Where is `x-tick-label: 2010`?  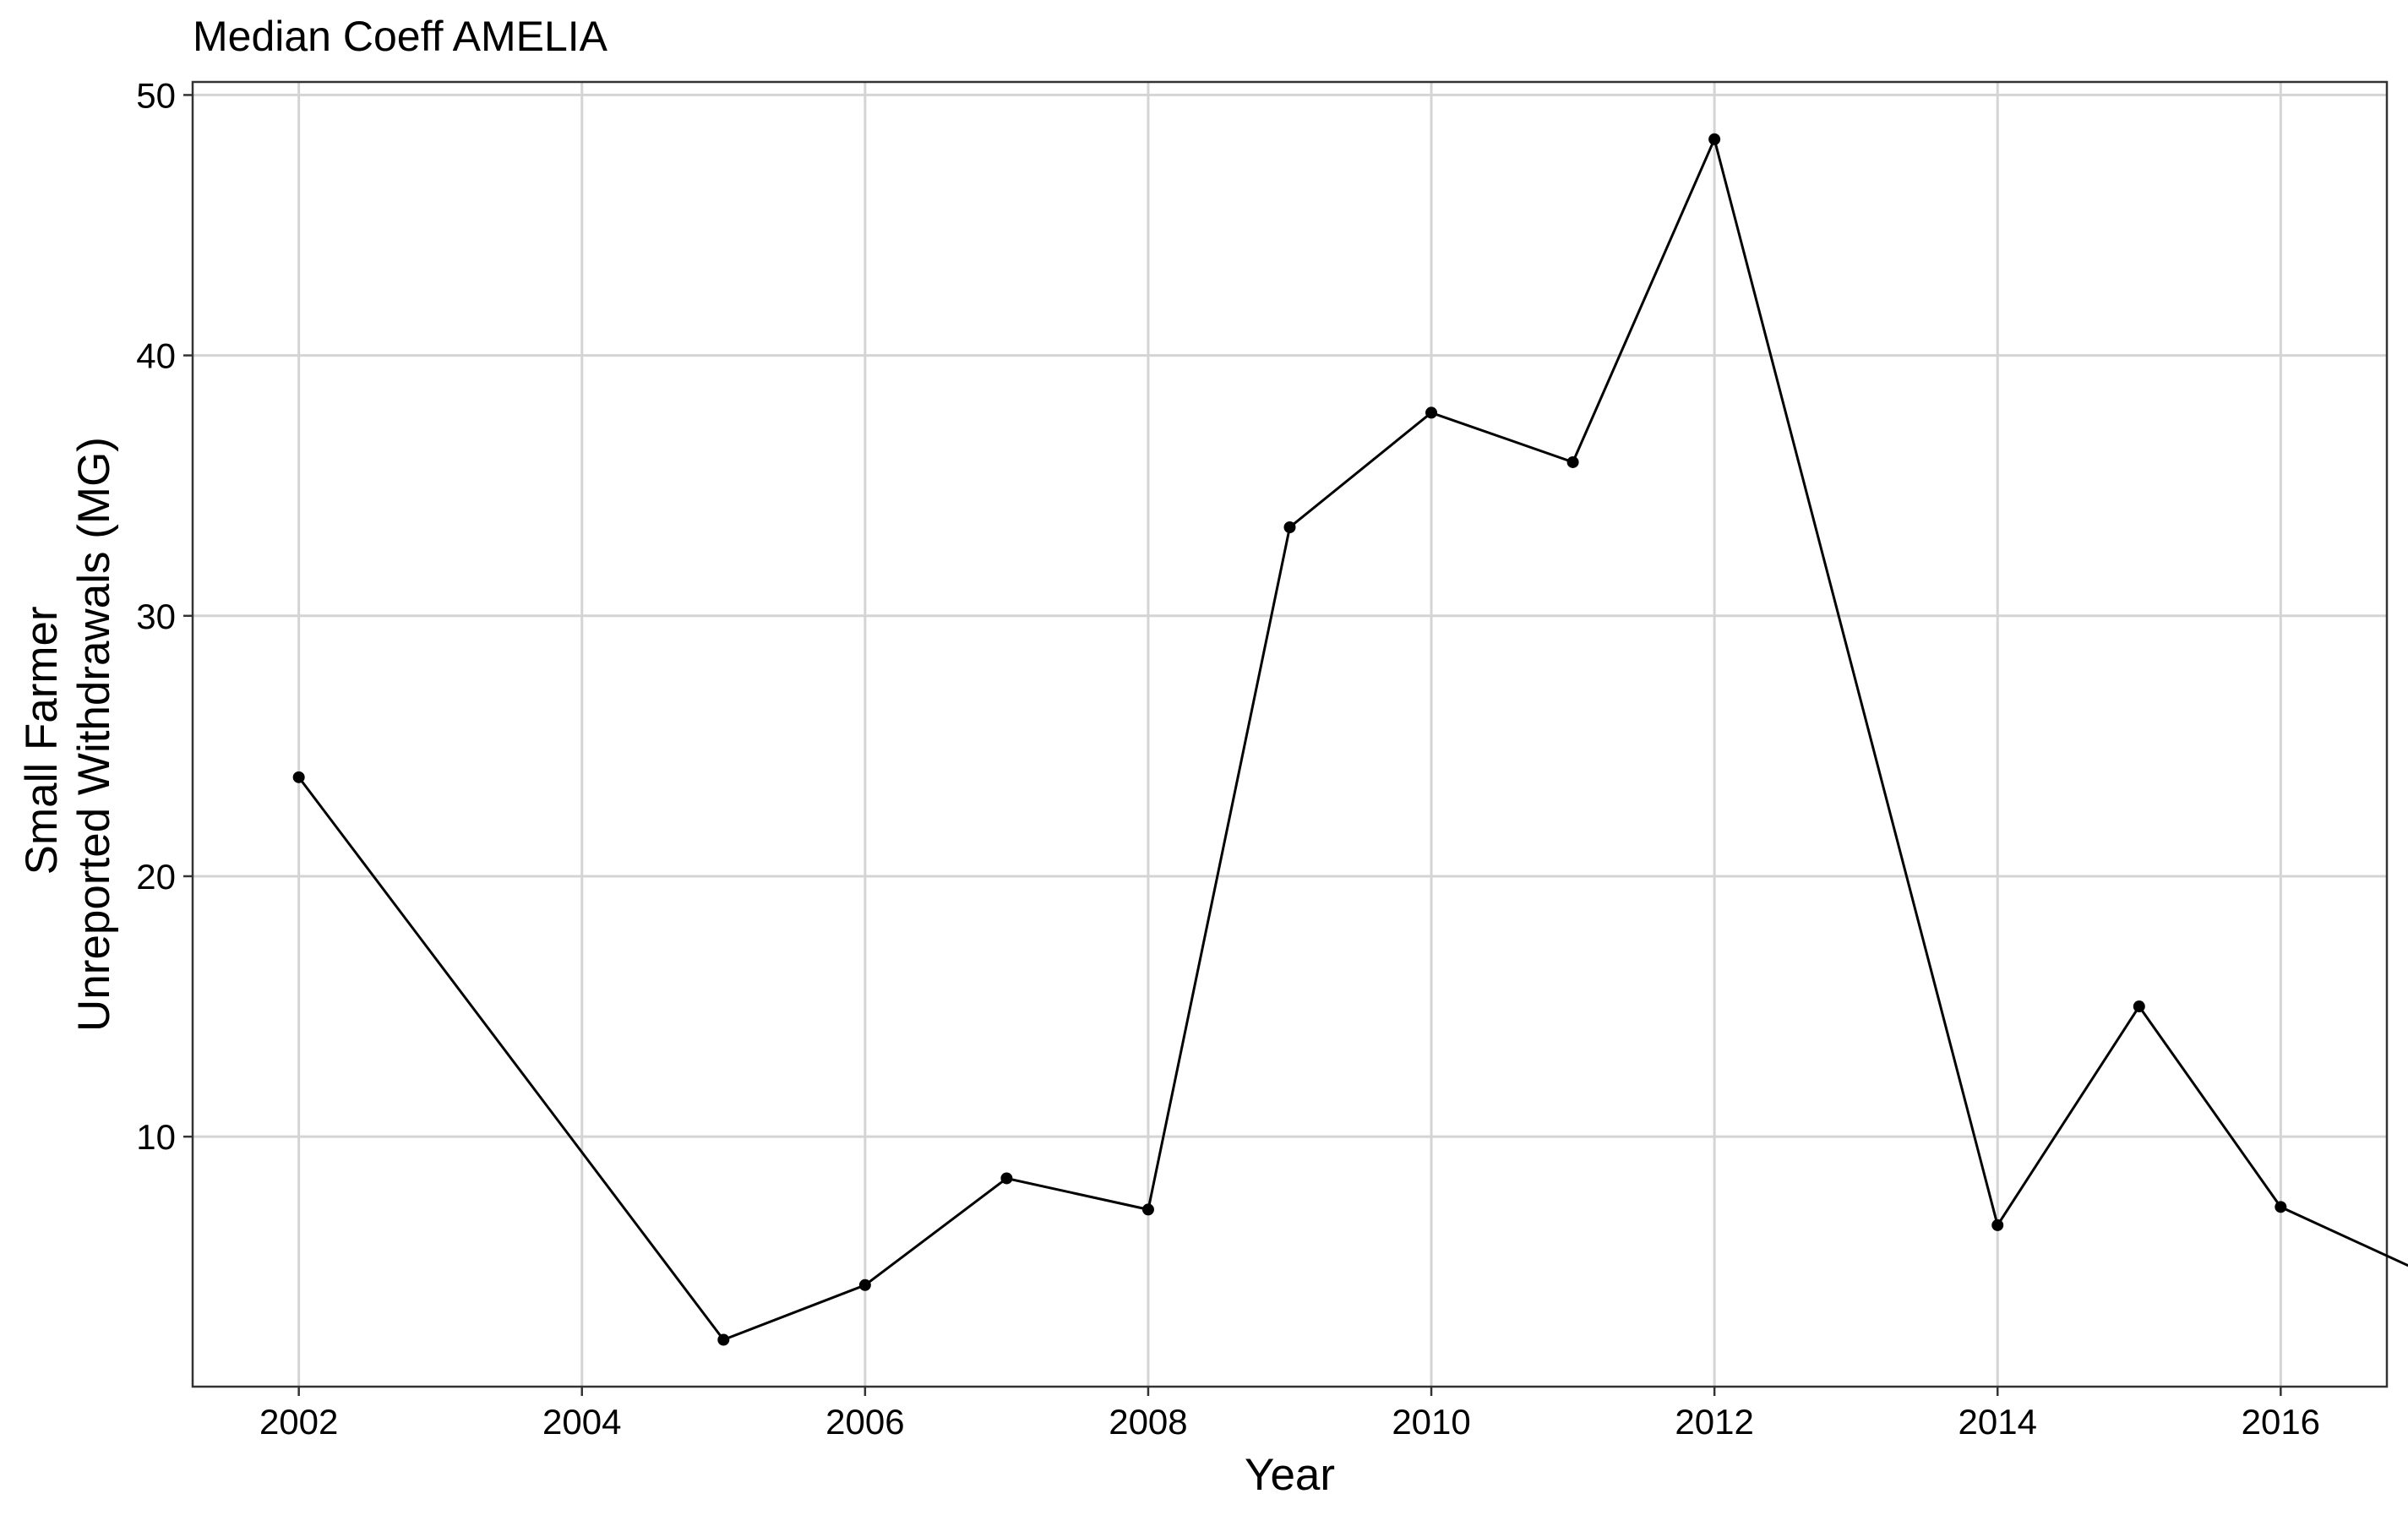 x-tick-label: 2010 is located at coordinates (1431, 1422).